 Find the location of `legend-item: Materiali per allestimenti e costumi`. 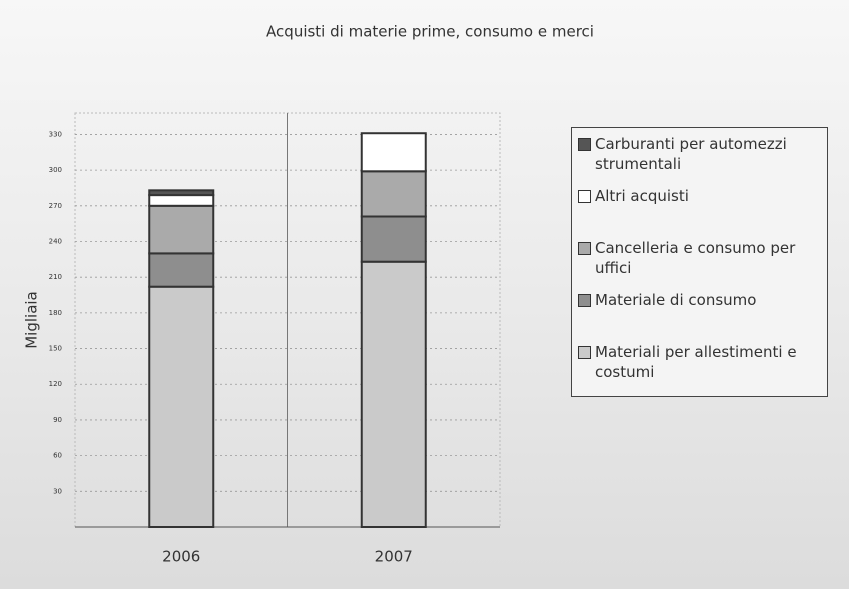

legend-item: Materiali per allestimenti e costumi is located at coordinates (699, 362).